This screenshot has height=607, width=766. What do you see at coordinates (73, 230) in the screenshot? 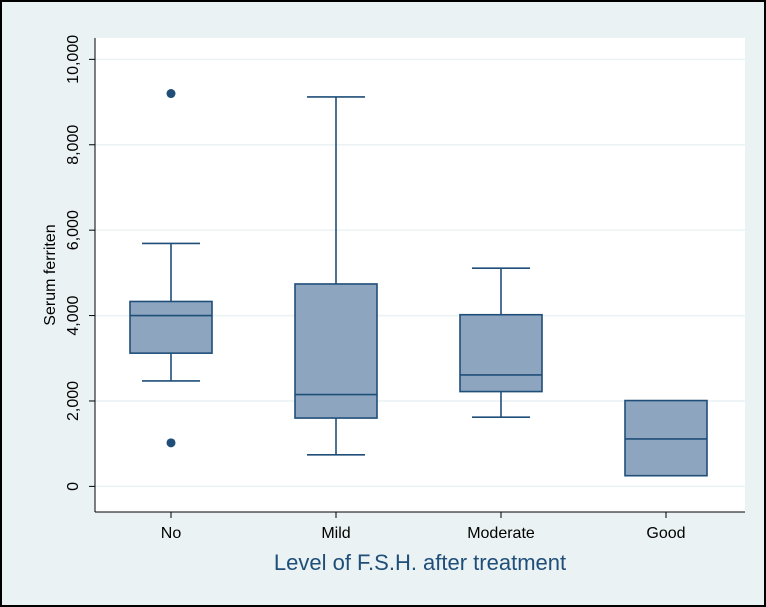
I see `y-tick-label: 6,000` at bounding box center [73, 230].